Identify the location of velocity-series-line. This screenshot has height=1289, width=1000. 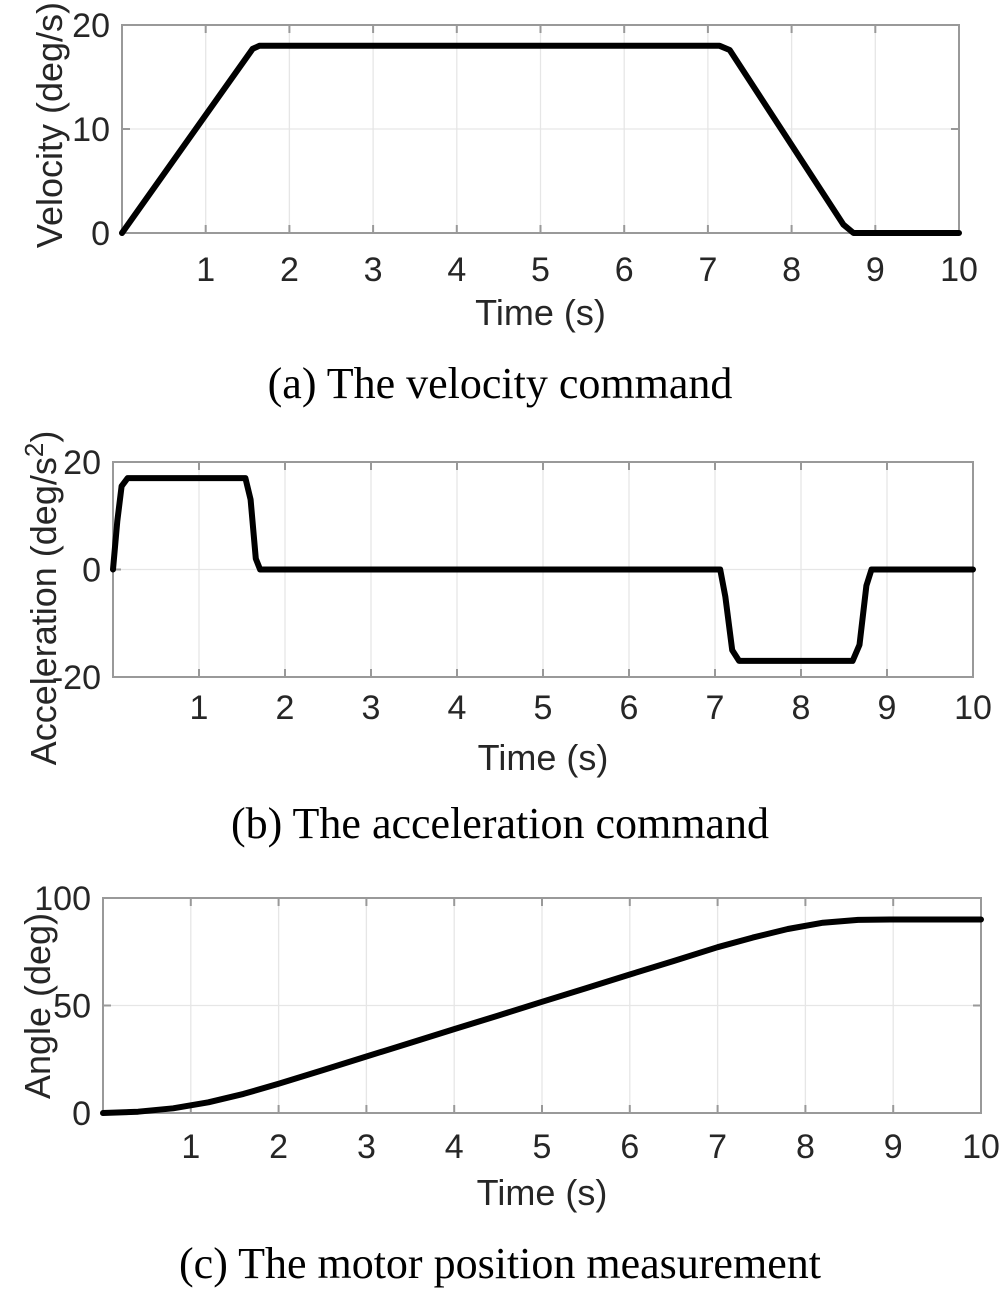
(540, 139).